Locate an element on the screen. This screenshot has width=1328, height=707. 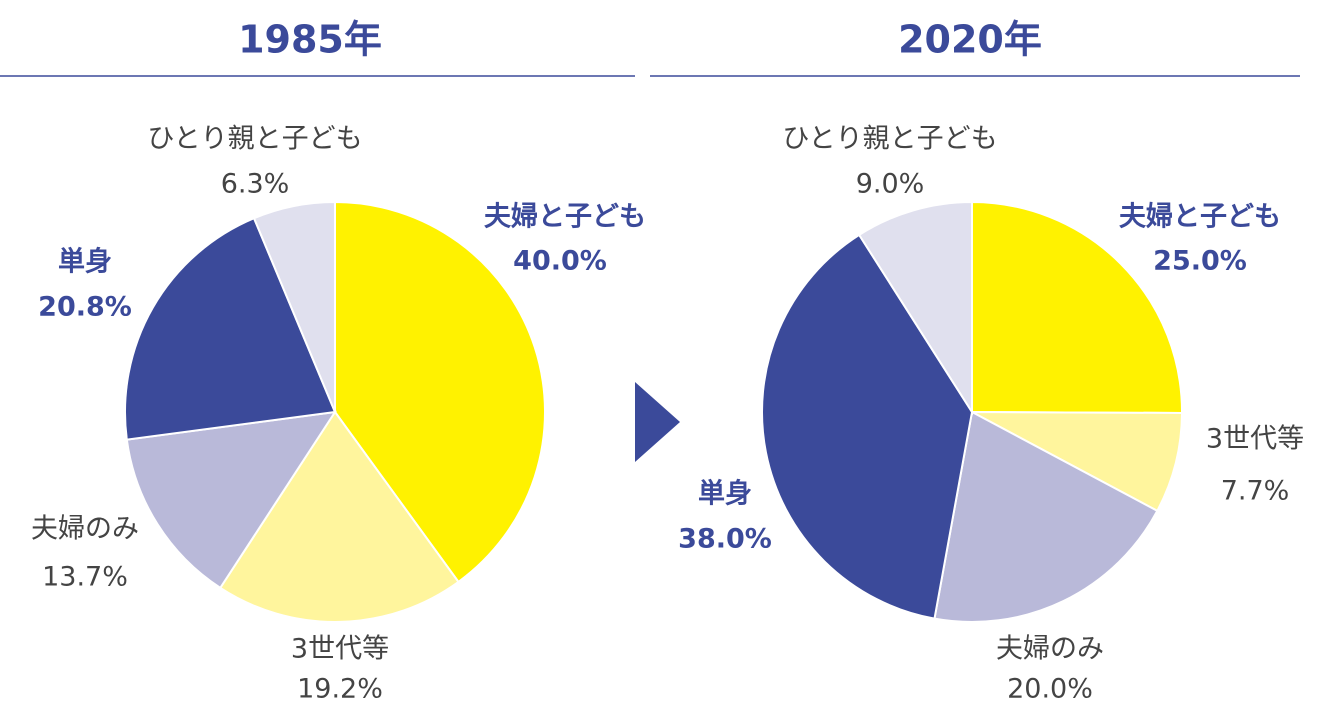
slice-value-label: 40.0% is located at coordinates (560, 261).